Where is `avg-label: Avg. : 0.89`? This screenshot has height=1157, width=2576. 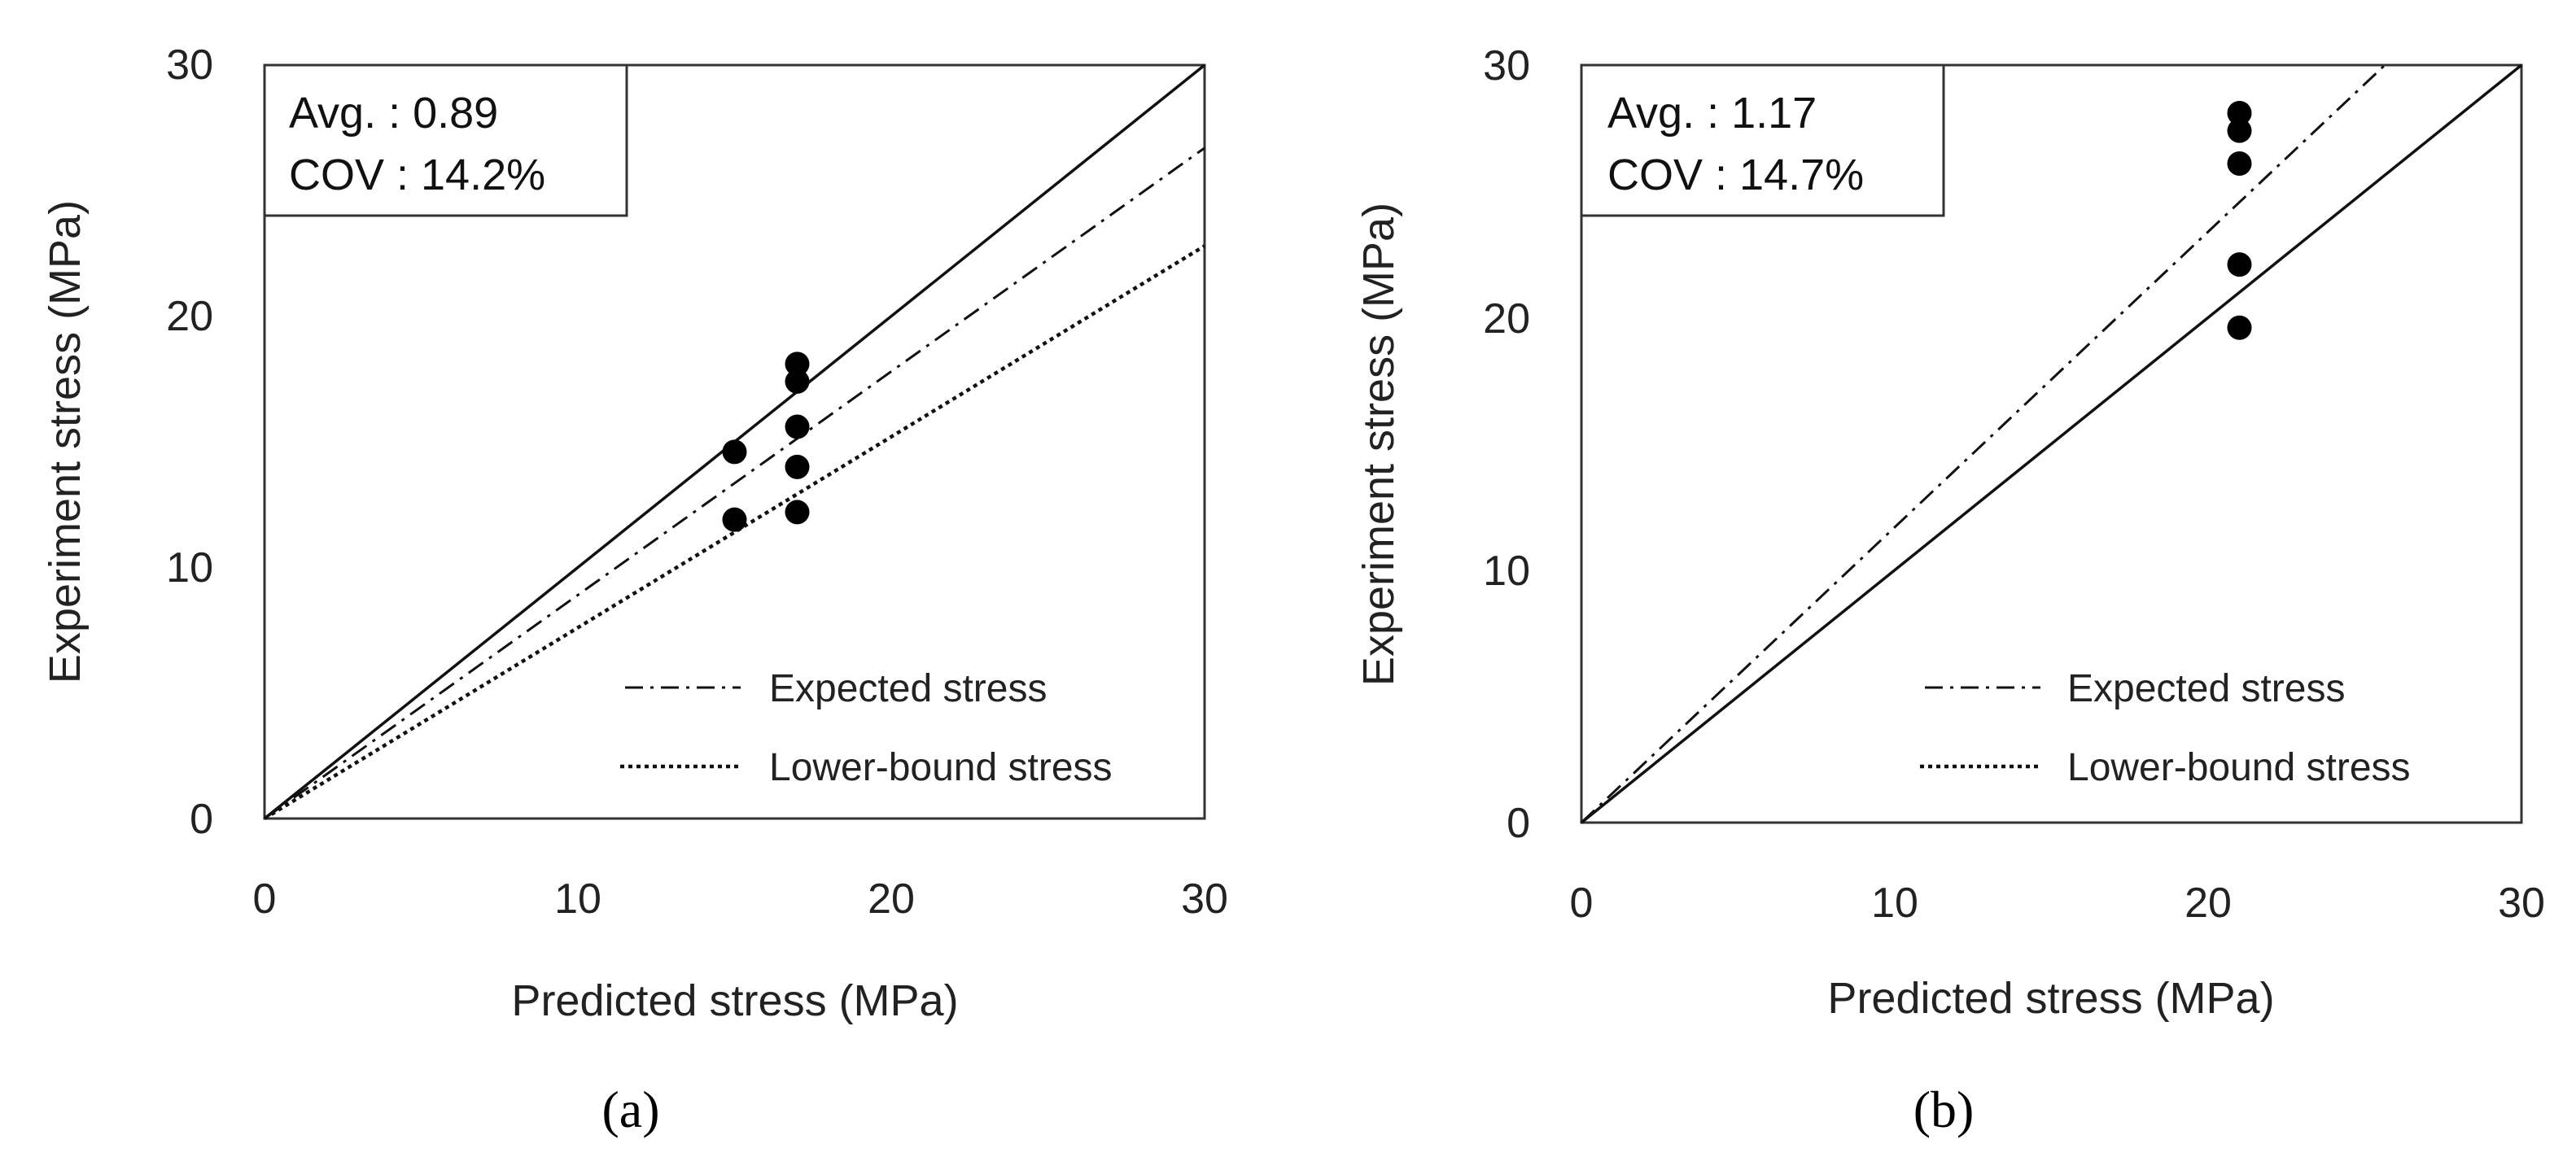
avg-label: Avg. : 0.89 is located at coordinates (393, 114).